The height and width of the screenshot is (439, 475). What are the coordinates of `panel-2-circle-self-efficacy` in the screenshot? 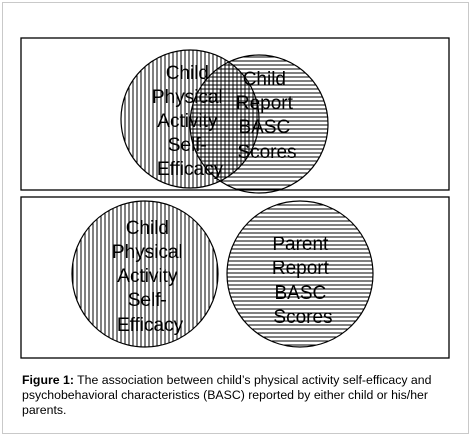 It's located at (145, 274).